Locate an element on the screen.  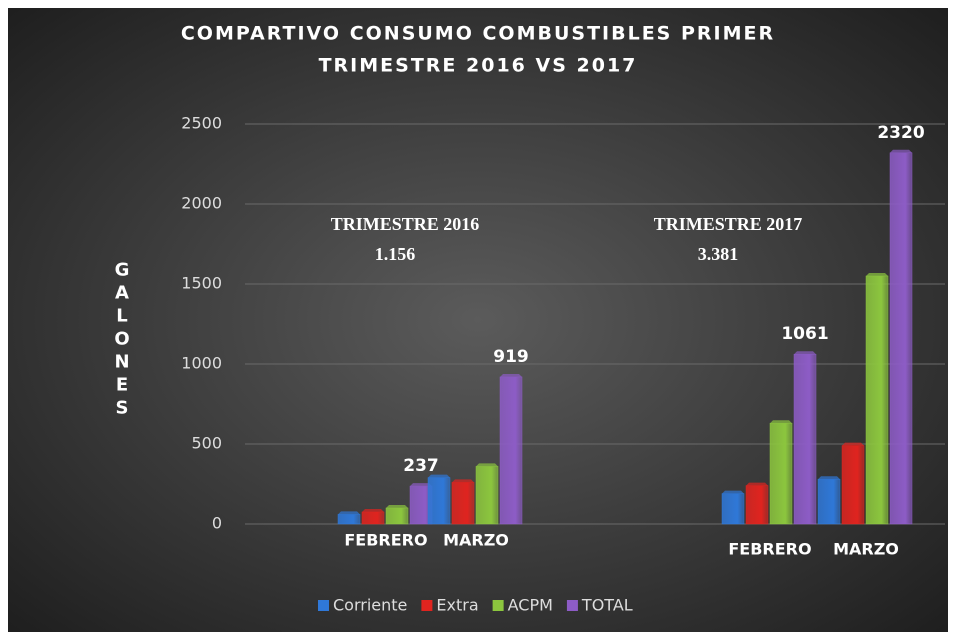
legend-label: TOTAL is located at coordinates (607, 605).